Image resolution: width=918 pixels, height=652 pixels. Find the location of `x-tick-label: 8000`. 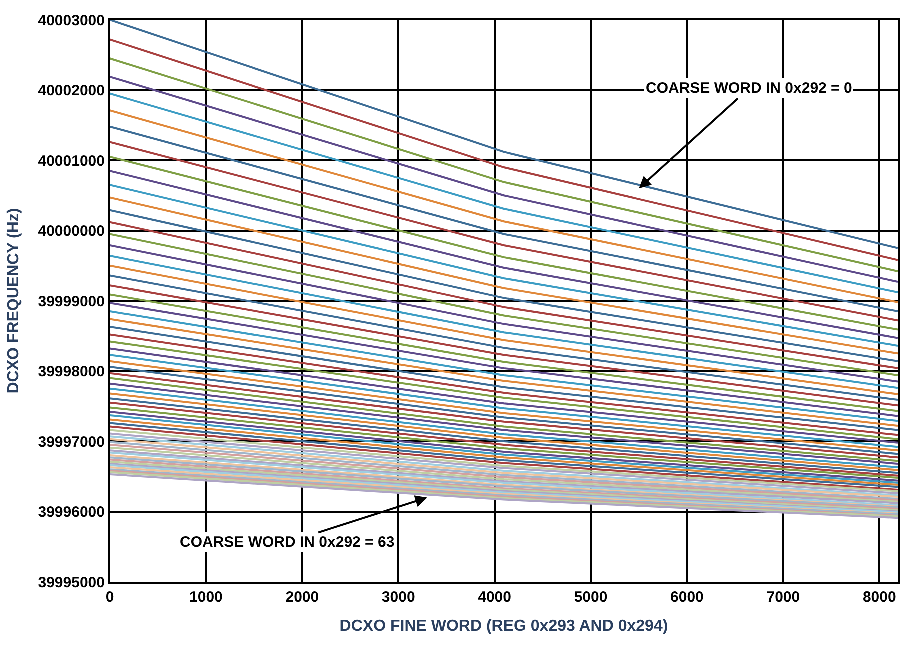

x-tick-label: 8000 is located at coordinates (879, 597).